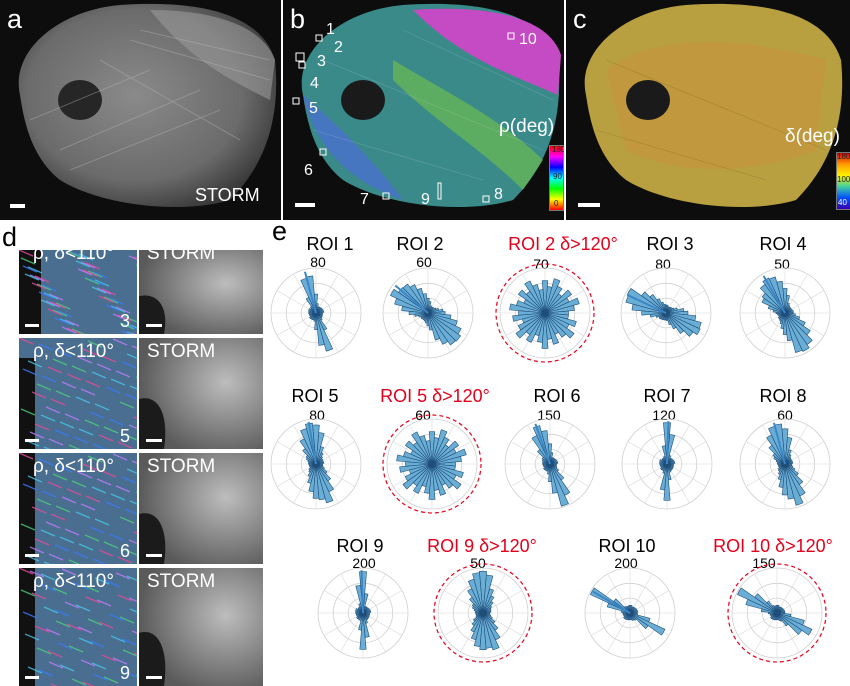 Image resolution: width=850 pixels, height=686 pixels. What do you see at coordinates (227, 195) in the screenshot?
I see `storm-caption: STORM` at bounding box center [227, 195].